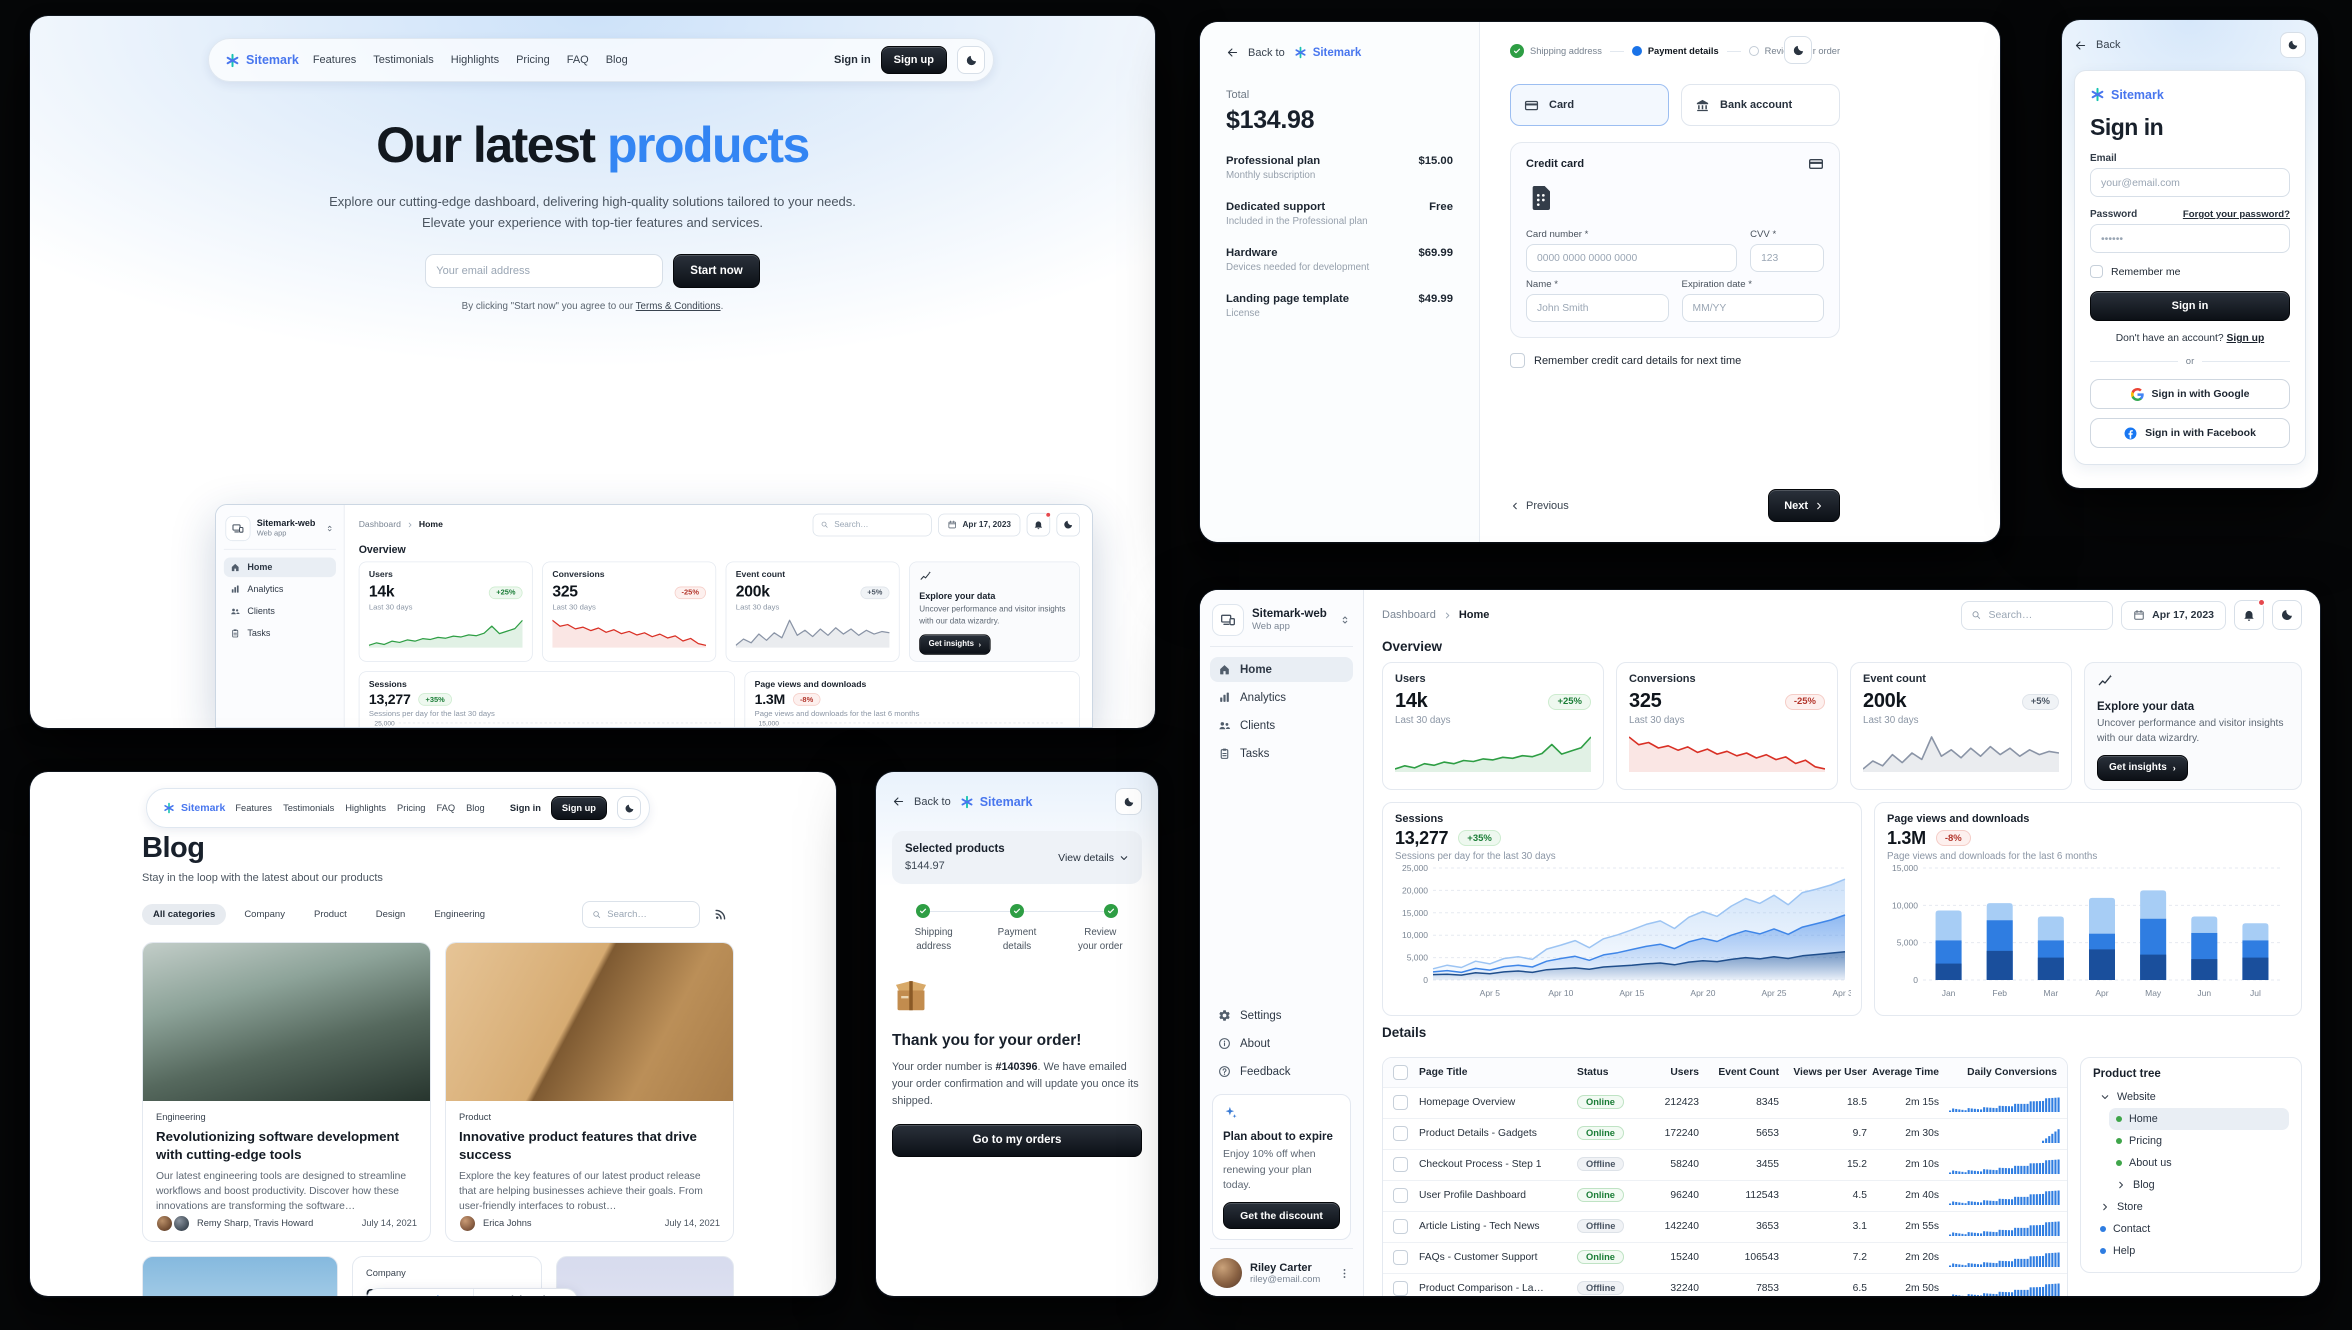 Image resolution: width=2352 pixels, height=1330 pixels. I want to click on category-chip: Product, so click(330, 914).